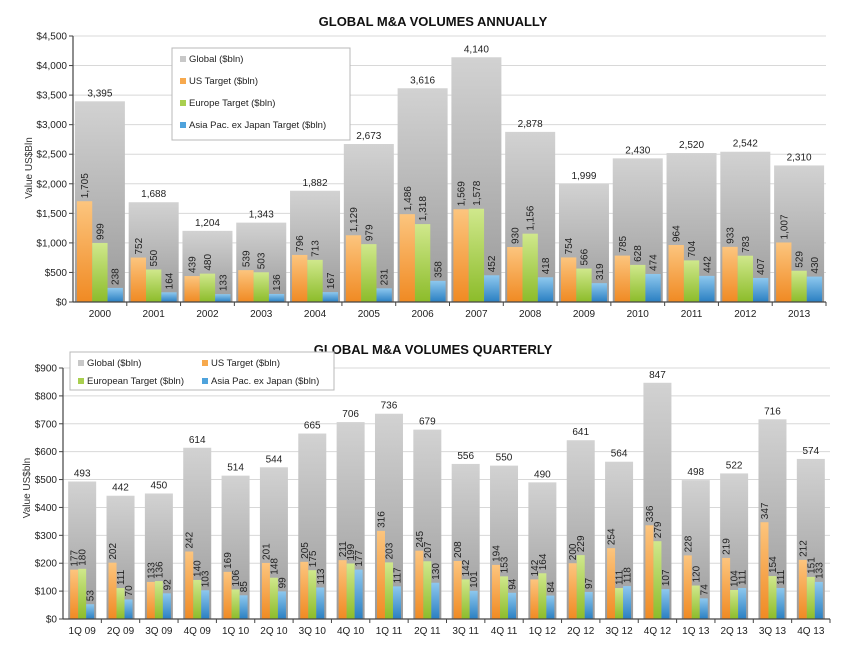 This screenshot has height=652, width=856. I want to click on x-tick-label: 3Q 13, so click(773, 631).